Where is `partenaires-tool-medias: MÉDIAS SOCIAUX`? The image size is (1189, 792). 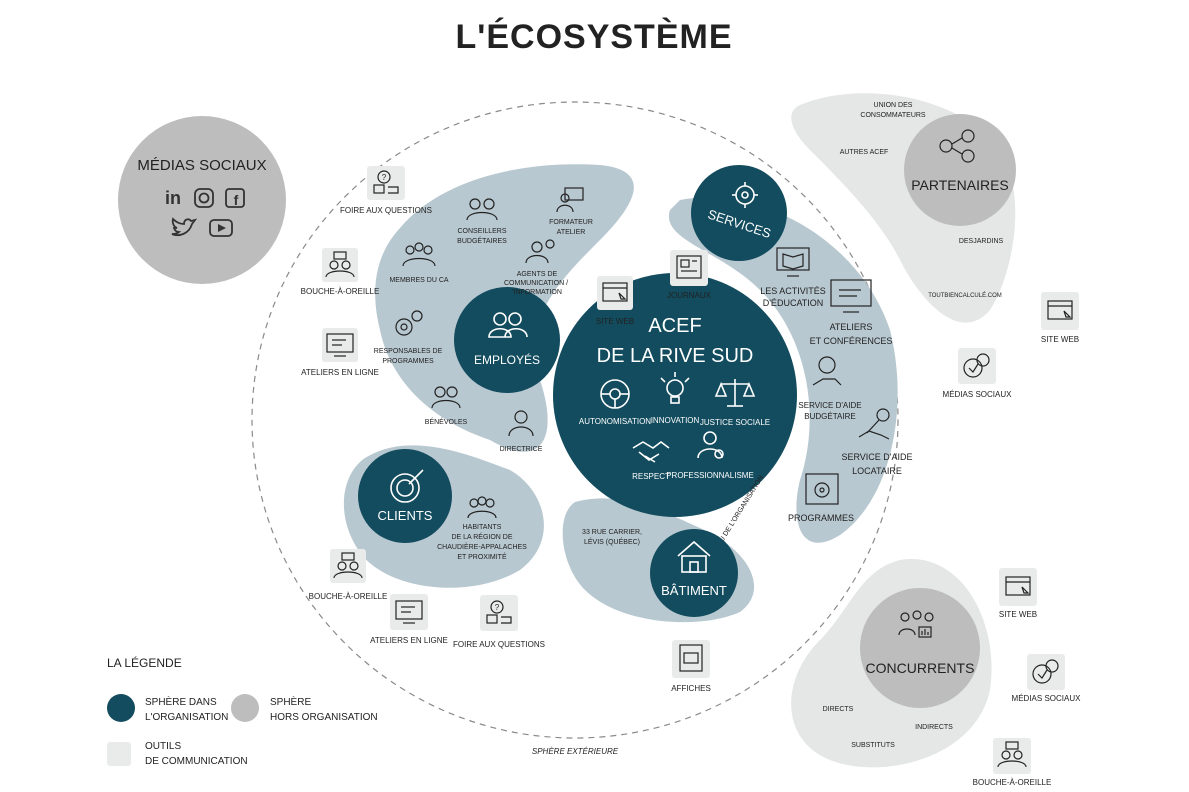
partenaires-tool-medias: MÉDIAS SOCIAUX is located at coordinates (978, 394).